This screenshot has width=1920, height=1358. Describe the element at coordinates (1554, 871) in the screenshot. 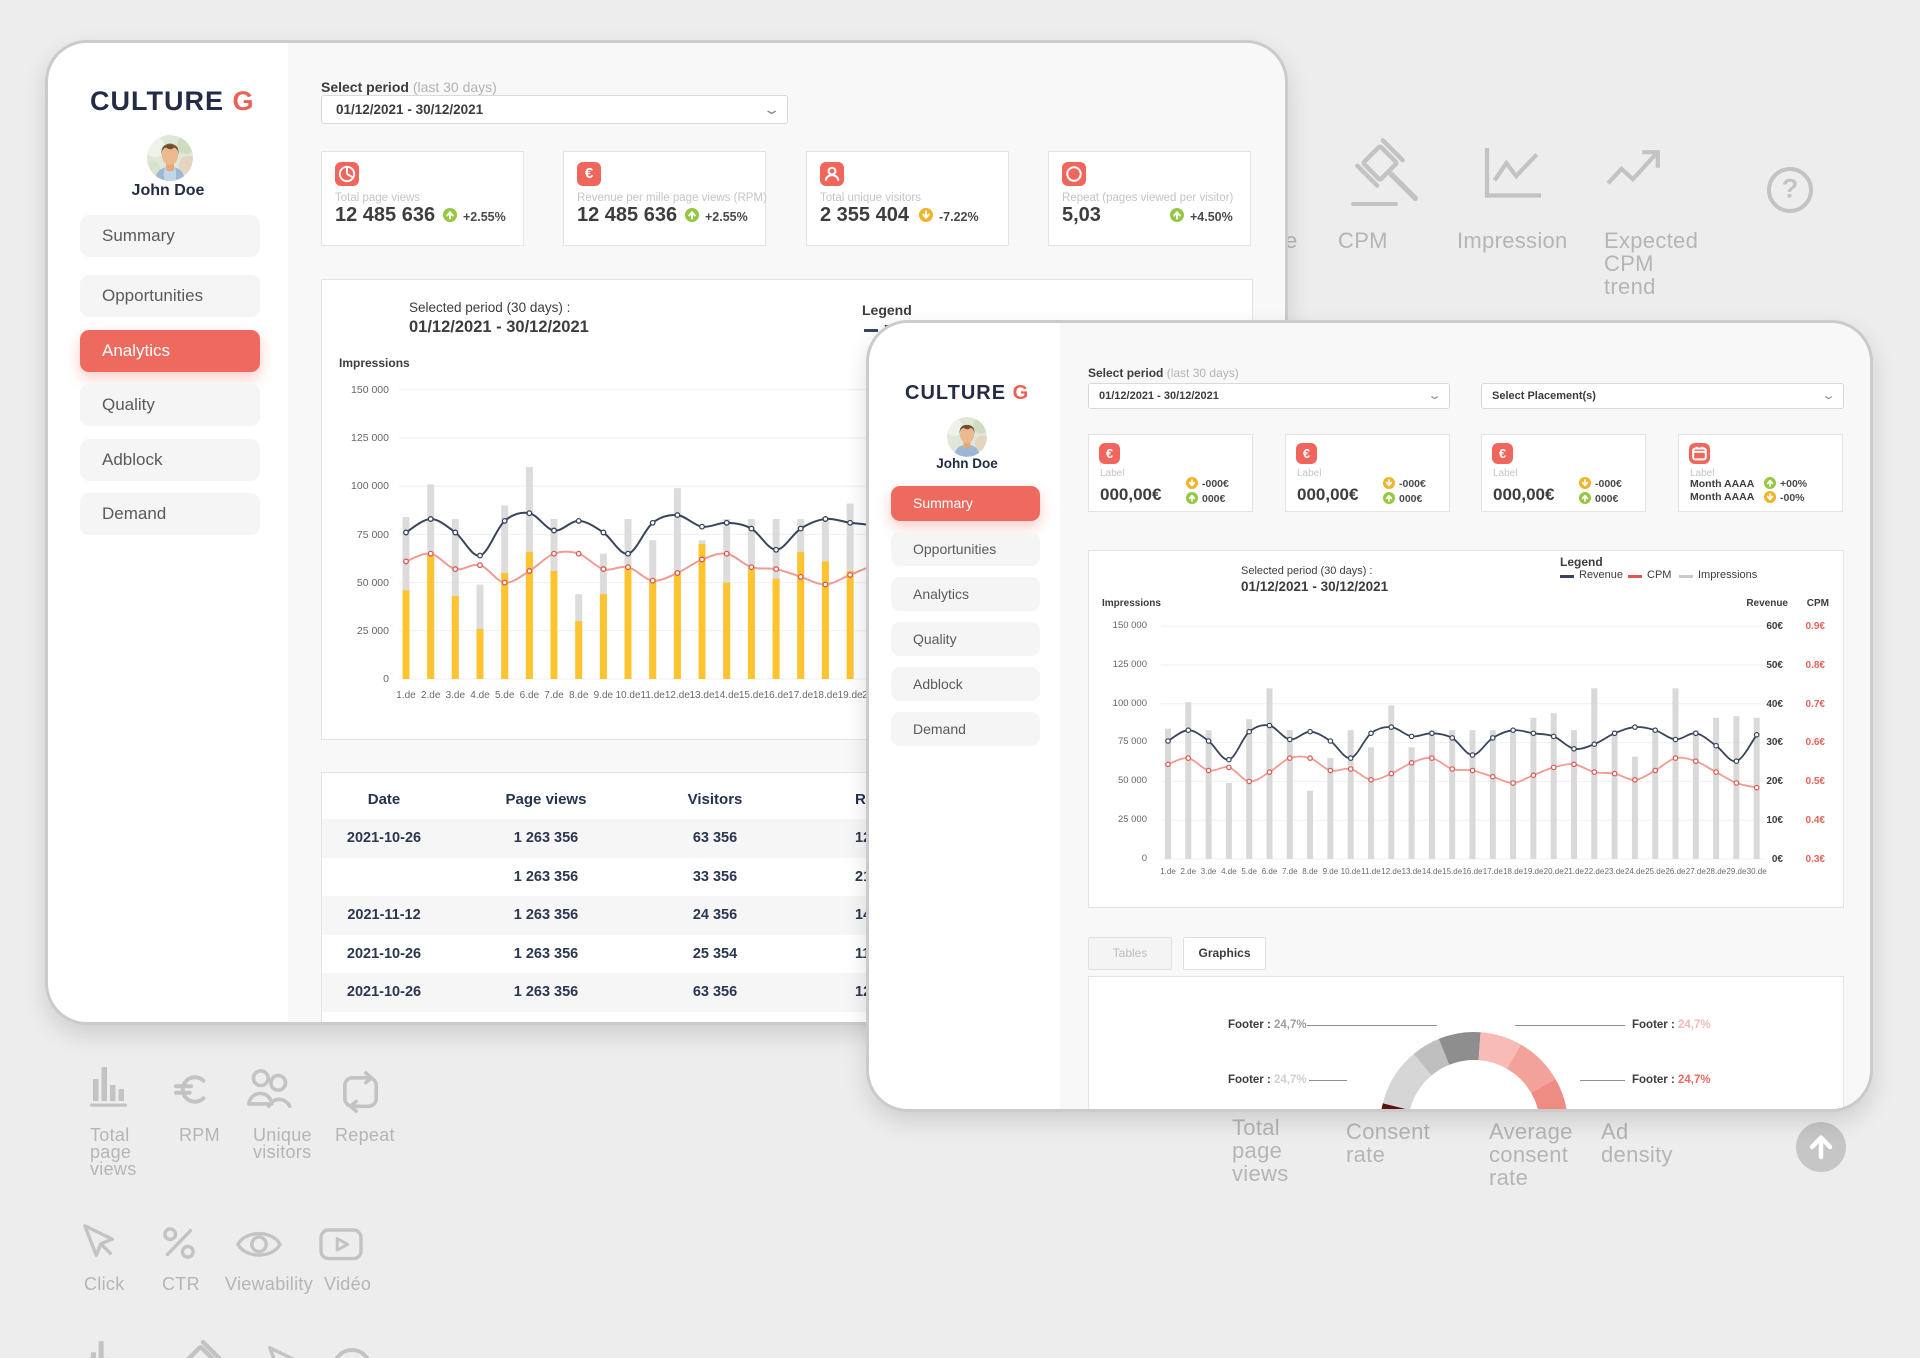

I see `svg-text: 20.de` at that location.